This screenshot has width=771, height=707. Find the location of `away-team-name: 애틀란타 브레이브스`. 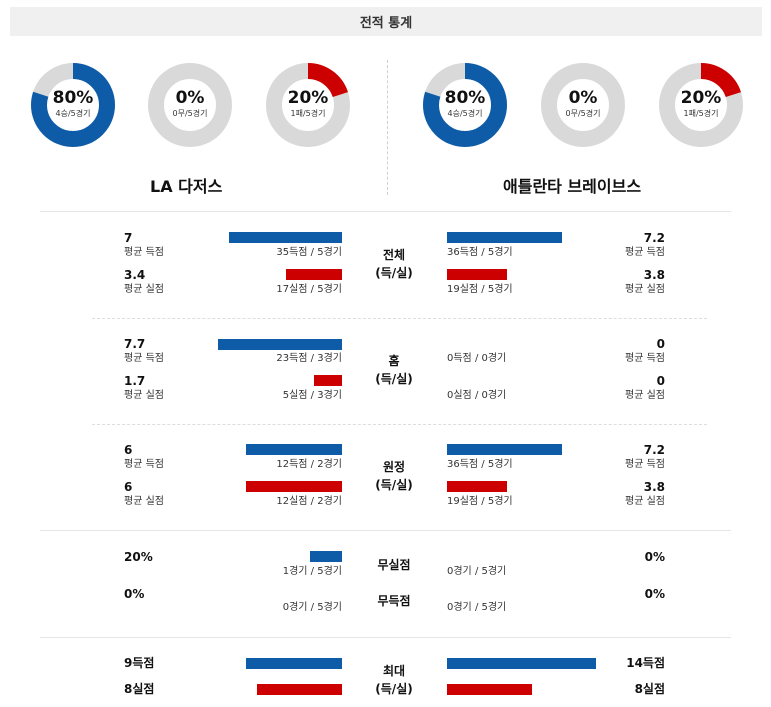

away-team-name: 애틀란타 브레이브스 is located at coordinates (572, 186).